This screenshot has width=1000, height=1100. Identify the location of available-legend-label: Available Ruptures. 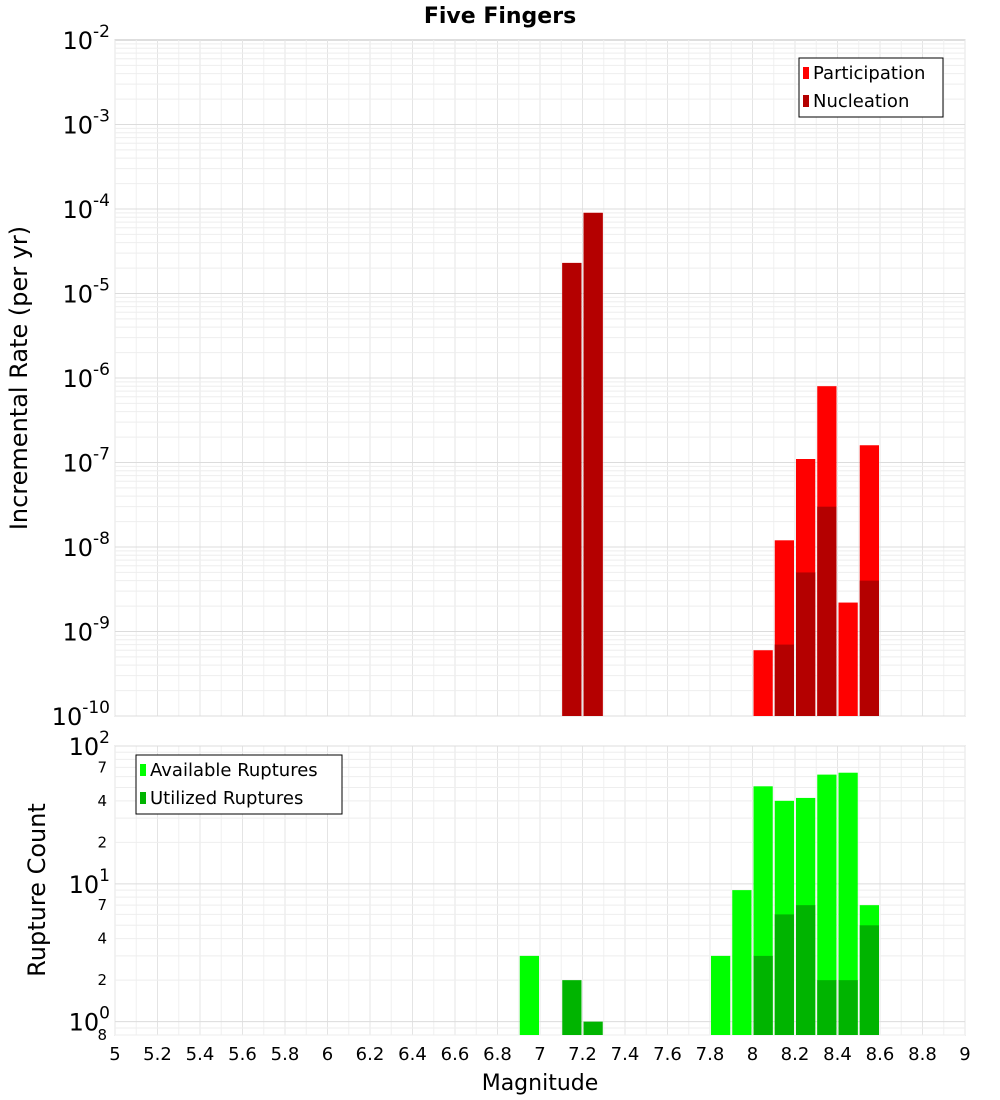
(234, 770).